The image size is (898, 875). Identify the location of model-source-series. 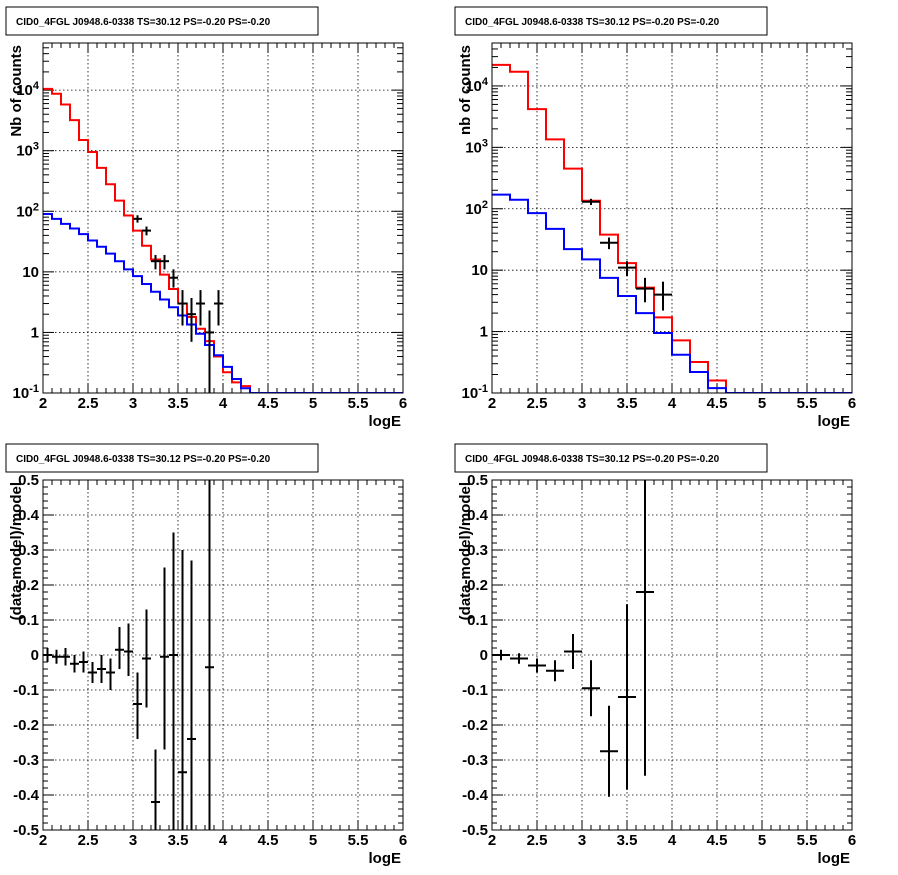
(672, 293).